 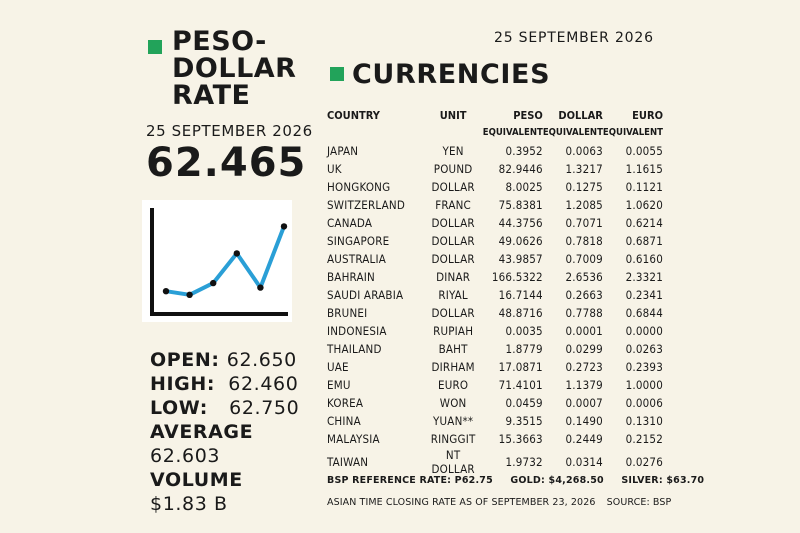 I want to click on cell-peso: 44.3756, so click(x=520, y=223).